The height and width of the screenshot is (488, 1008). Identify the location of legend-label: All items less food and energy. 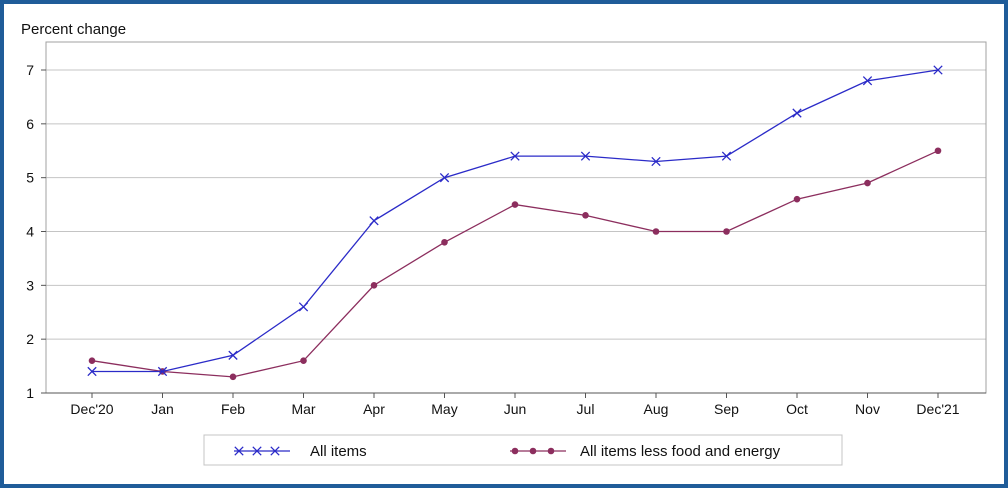
(680, 451).